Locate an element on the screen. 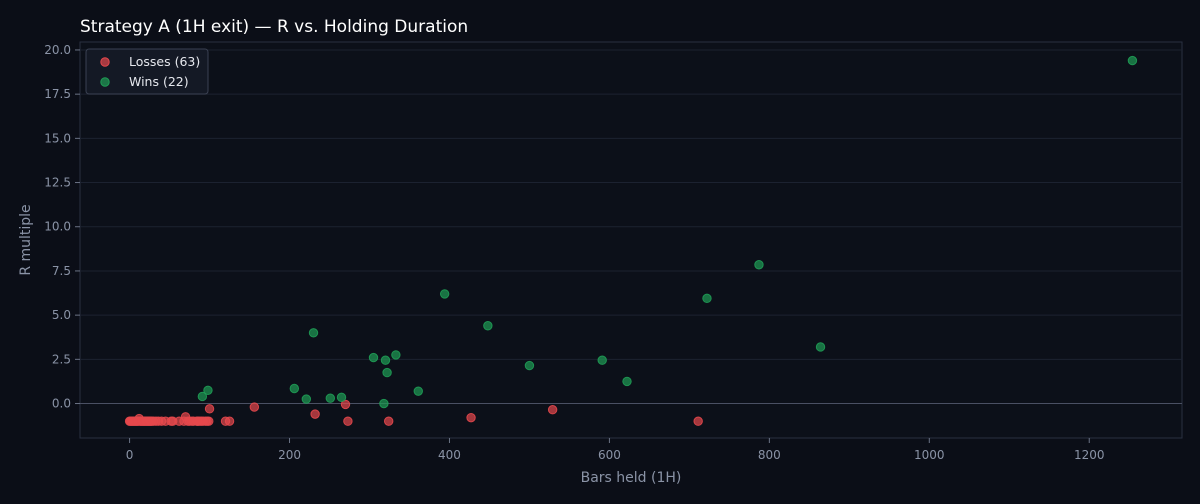 The width and height of the screenshot is (1200, 504). x-axis-ticks: 0 200 400 600 800 1000 1200 is located at coordinates (615, 450).